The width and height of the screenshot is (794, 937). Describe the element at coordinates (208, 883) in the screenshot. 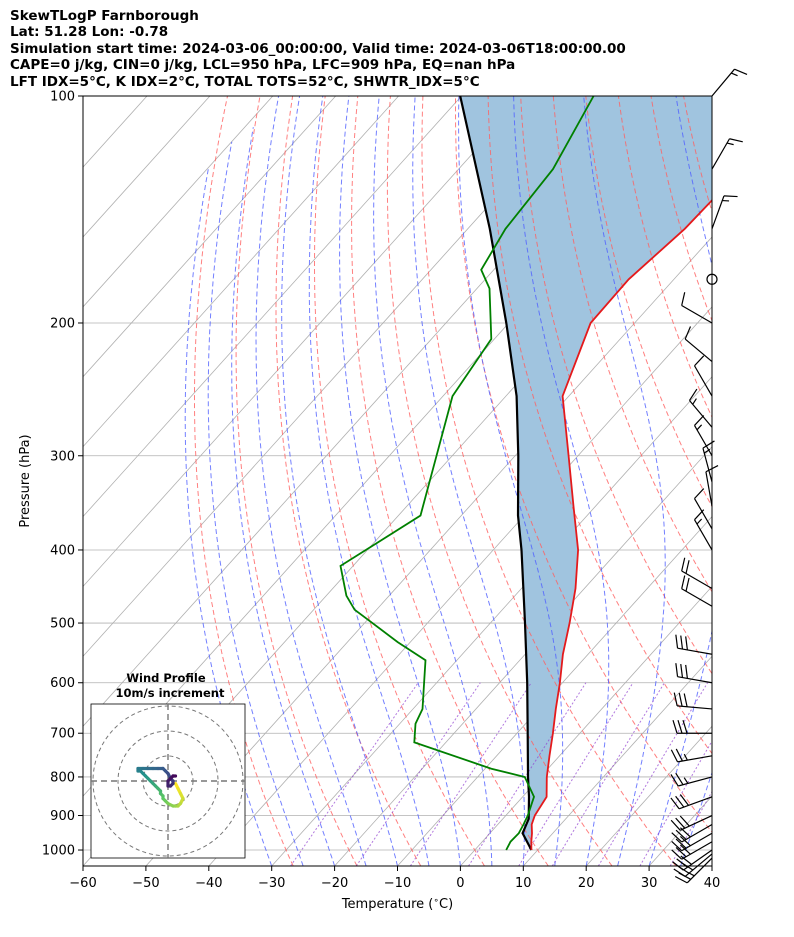

I see `x-tick-label: −40` at that location.